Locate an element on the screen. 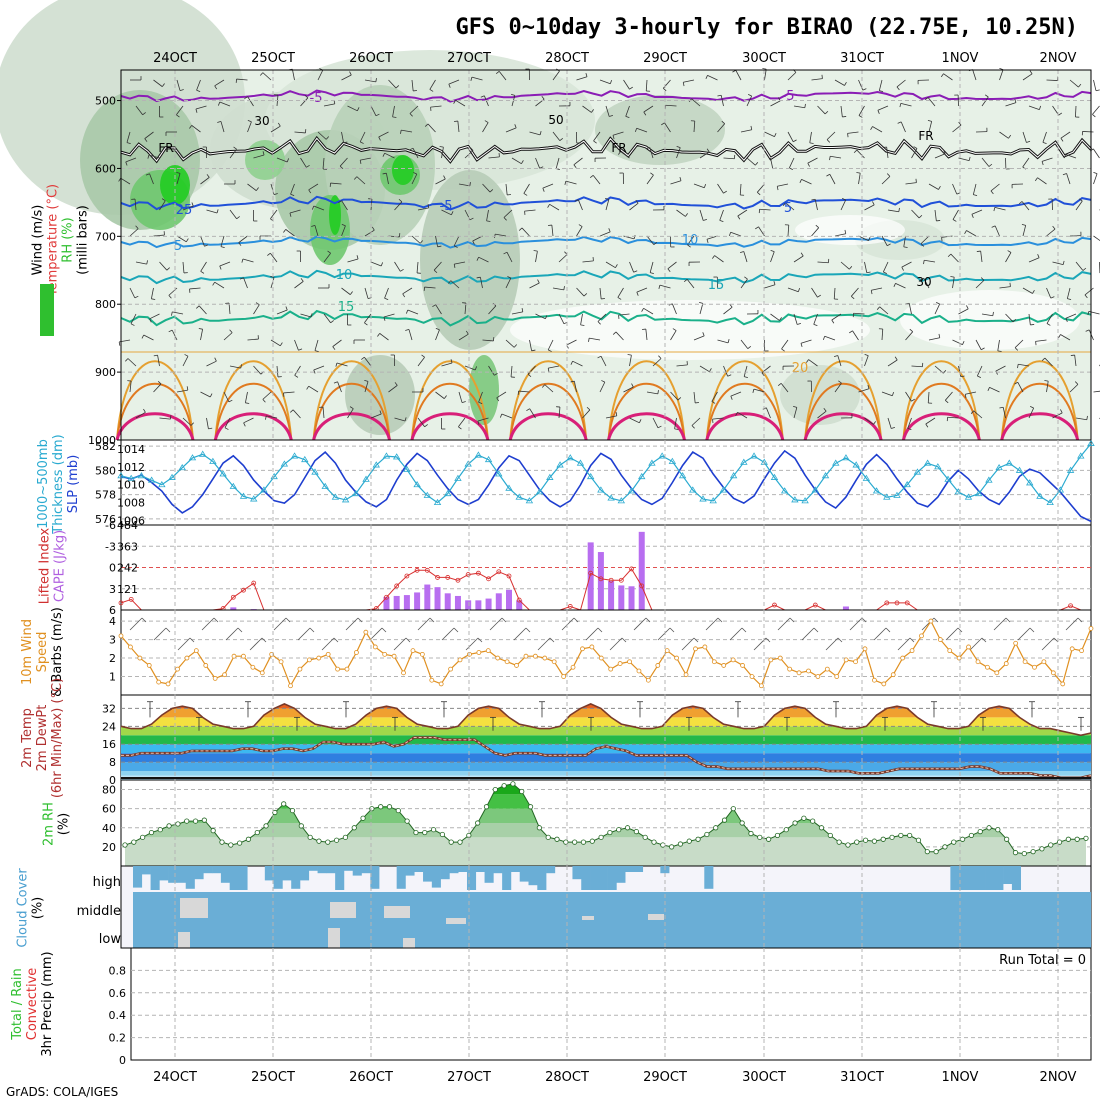 This screenshot has width=1100, height=1100. temp-contour-label: 5 is located at coordinates (788, 208).